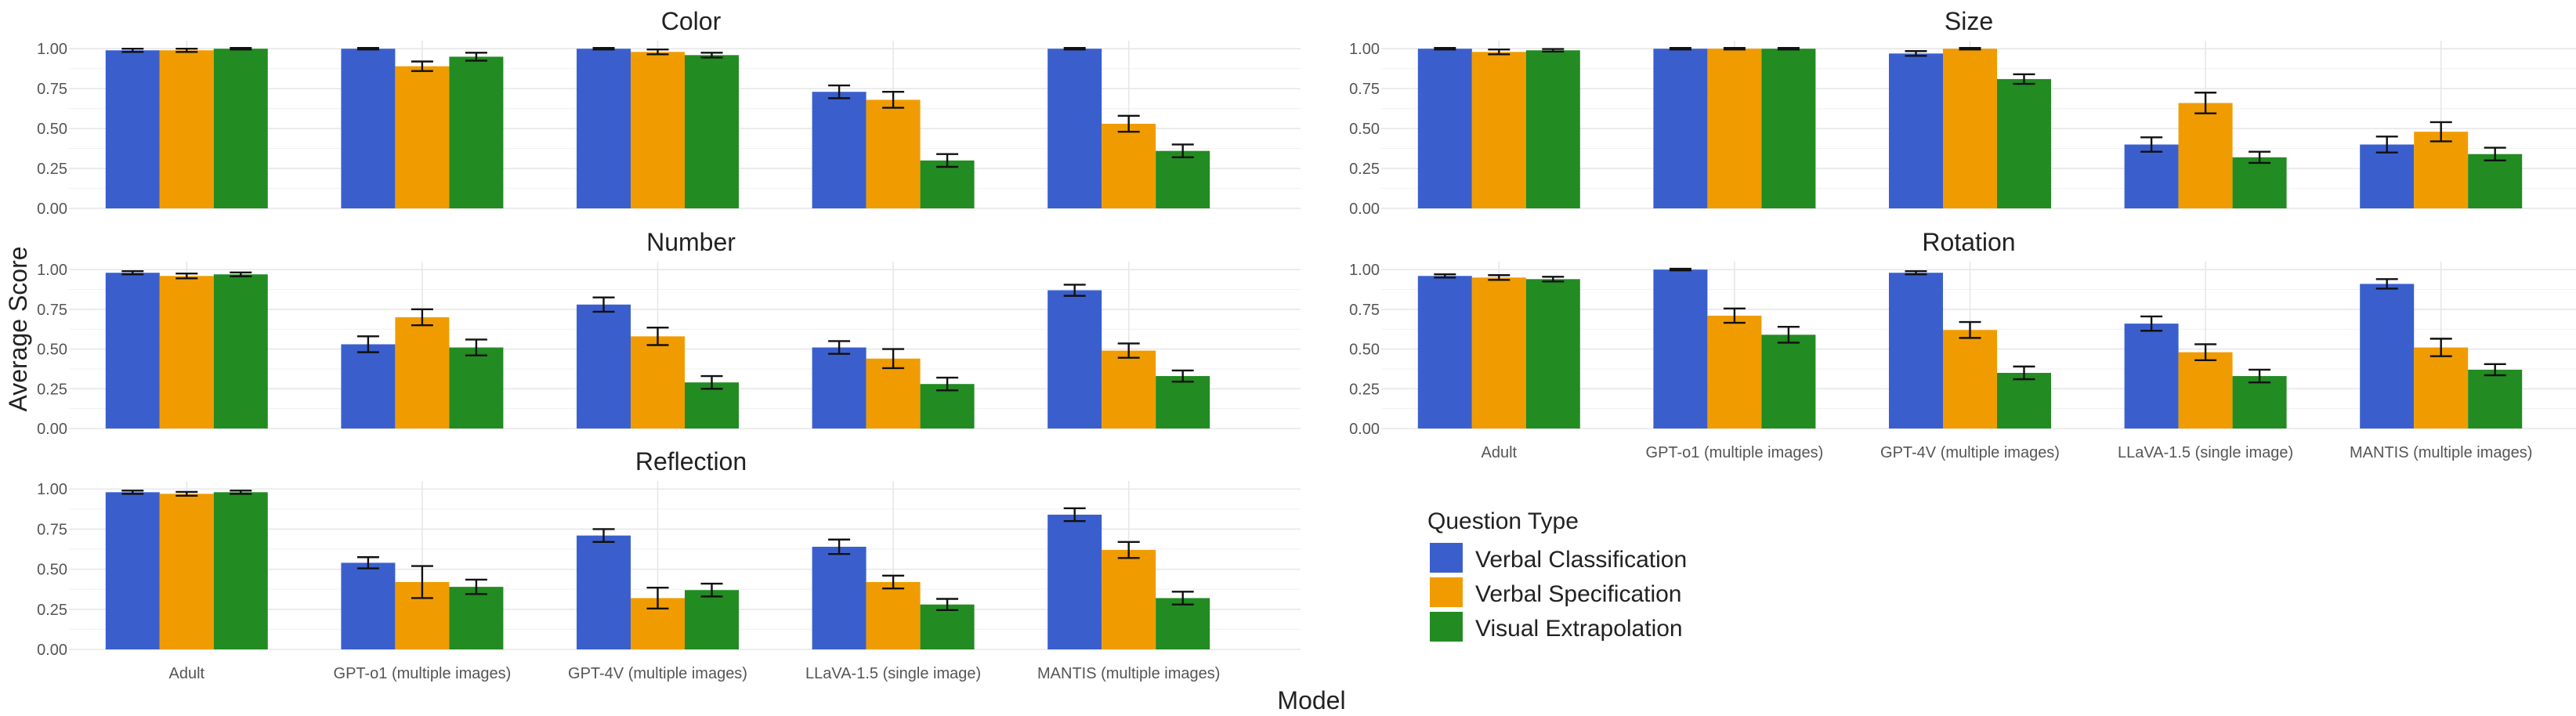  I want to click on legend-label-verbal-classification: Verbal Classification, so click(1581, 560).